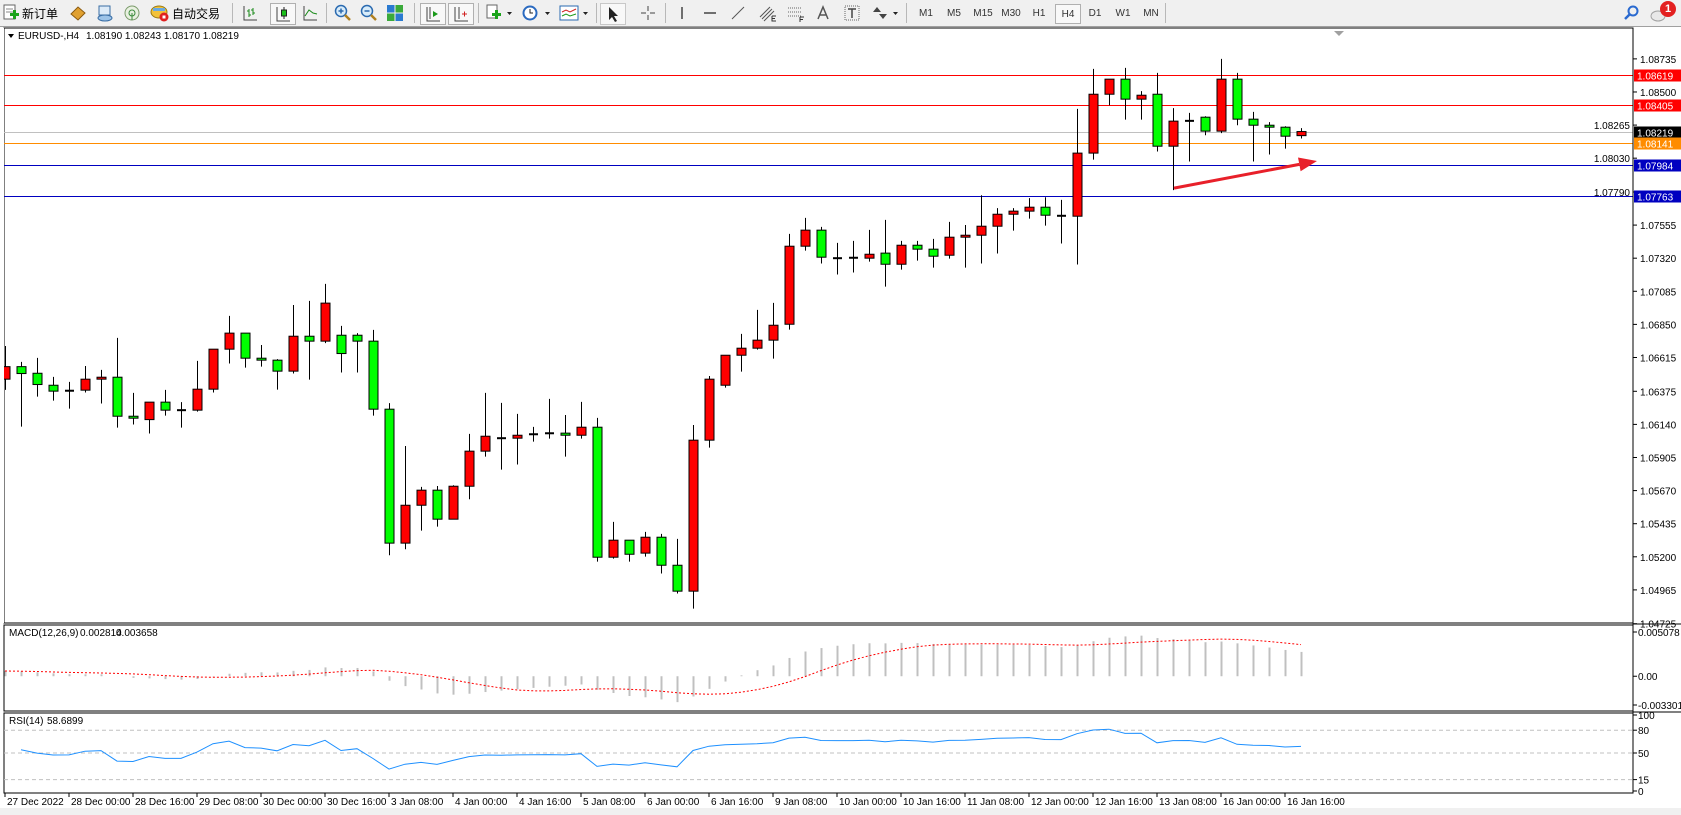 This screenshot has height=815, width=1681. I want to click on horizontal-line-button, so click(710, 13).